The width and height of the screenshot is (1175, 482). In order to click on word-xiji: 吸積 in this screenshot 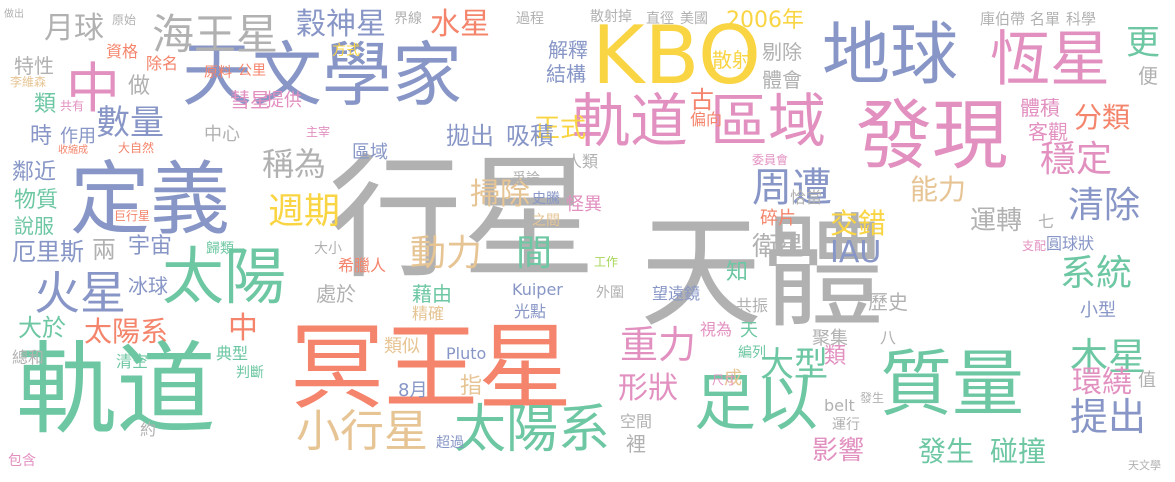, I will do `click(530, 136)`.